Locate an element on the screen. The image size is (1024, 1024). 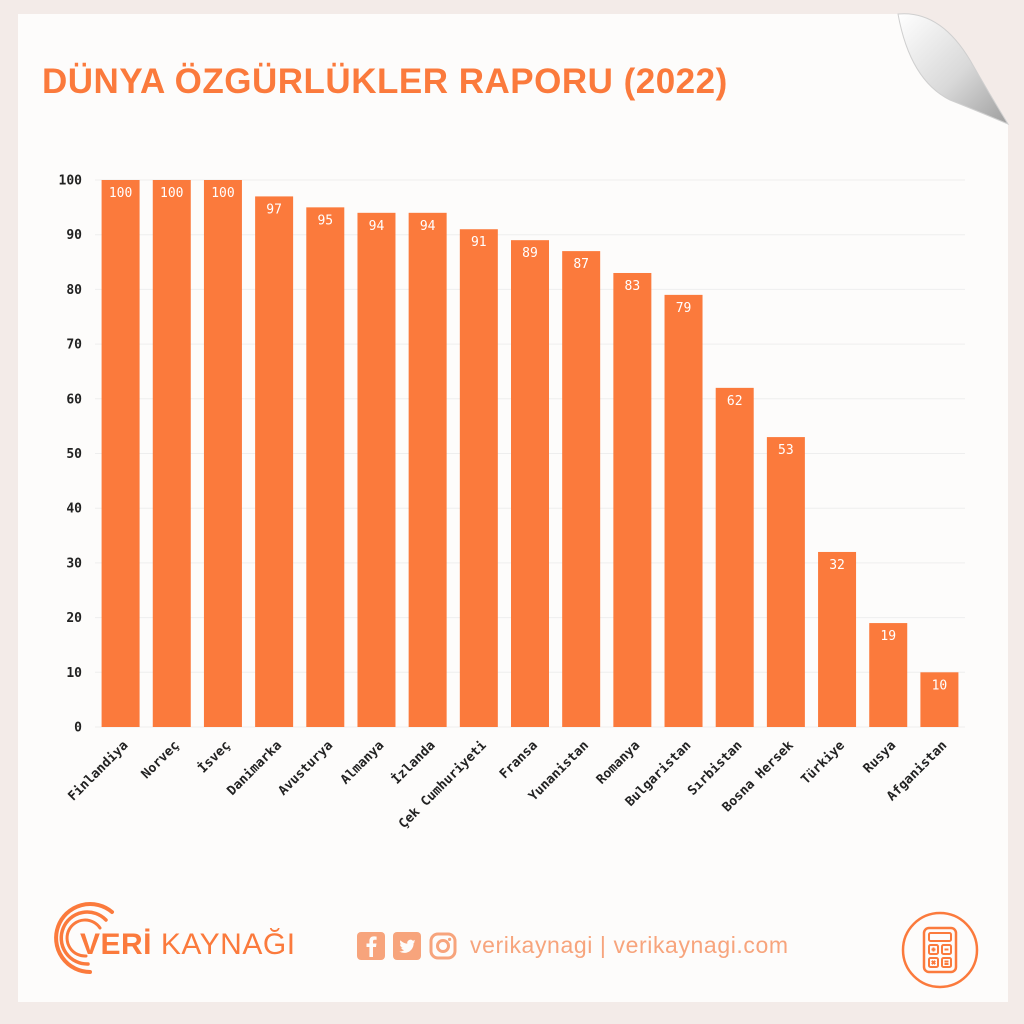
data-label: 83 is located at coordinates (633, 286).